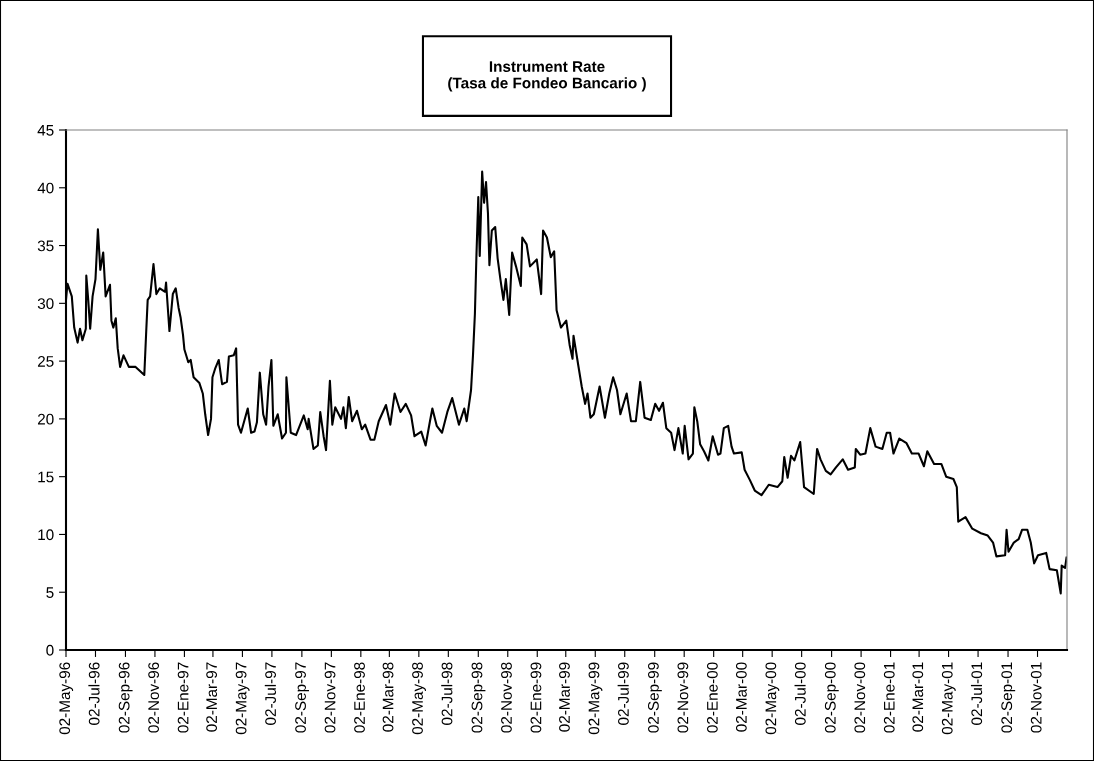 The height and width of the screenshot is (761, 1094). I want to click on y-tick-label: 10, so click(46, 535).